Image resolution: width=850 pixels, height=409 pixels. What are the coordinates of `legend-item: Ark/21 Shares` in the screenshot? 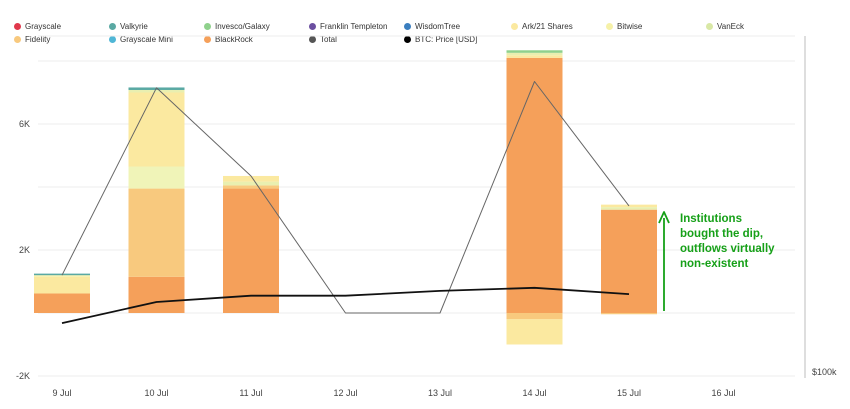 It's located at (542, 26).